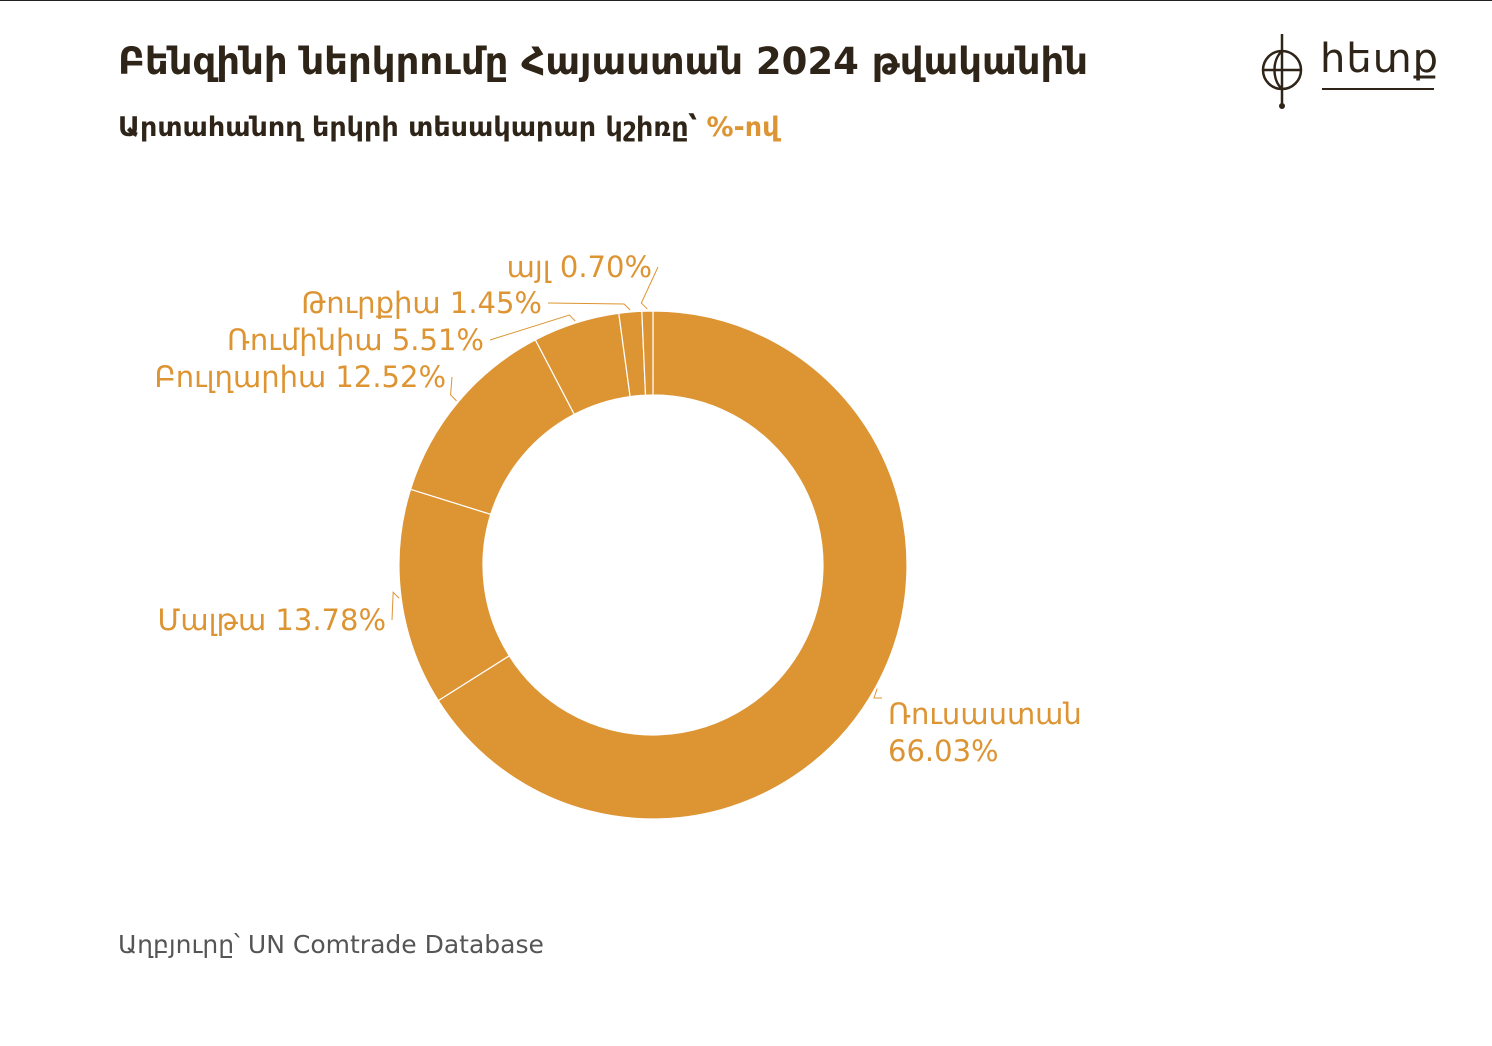  I want to click on hetq-logo: hետք, so click(1353, 72).